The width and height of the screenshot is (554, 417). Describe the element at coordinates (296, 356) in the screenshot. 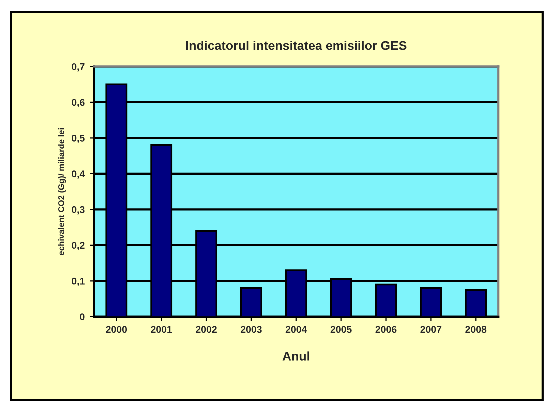

I see `x-axis-title: Anul` at that location.